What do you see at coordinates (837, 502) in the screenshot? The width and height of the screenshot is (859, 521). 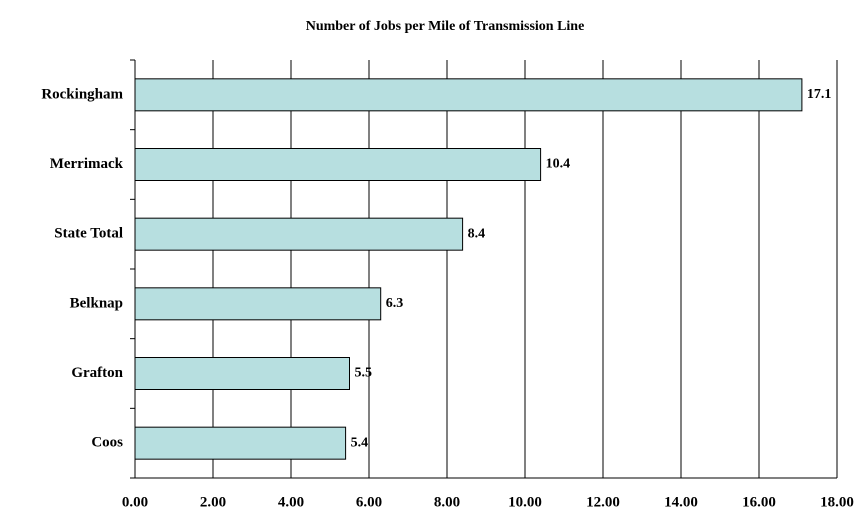 I see `x-tick-label: 18.00` at bounding box center [837, 502].